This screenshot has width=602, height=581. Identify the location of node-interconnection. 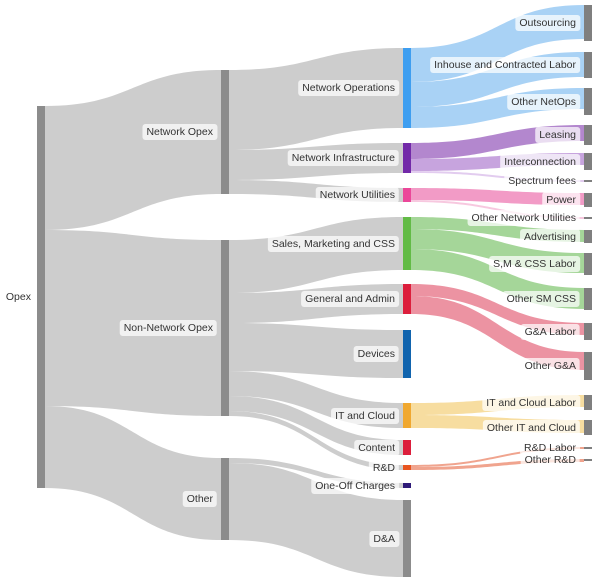
(588, 161).